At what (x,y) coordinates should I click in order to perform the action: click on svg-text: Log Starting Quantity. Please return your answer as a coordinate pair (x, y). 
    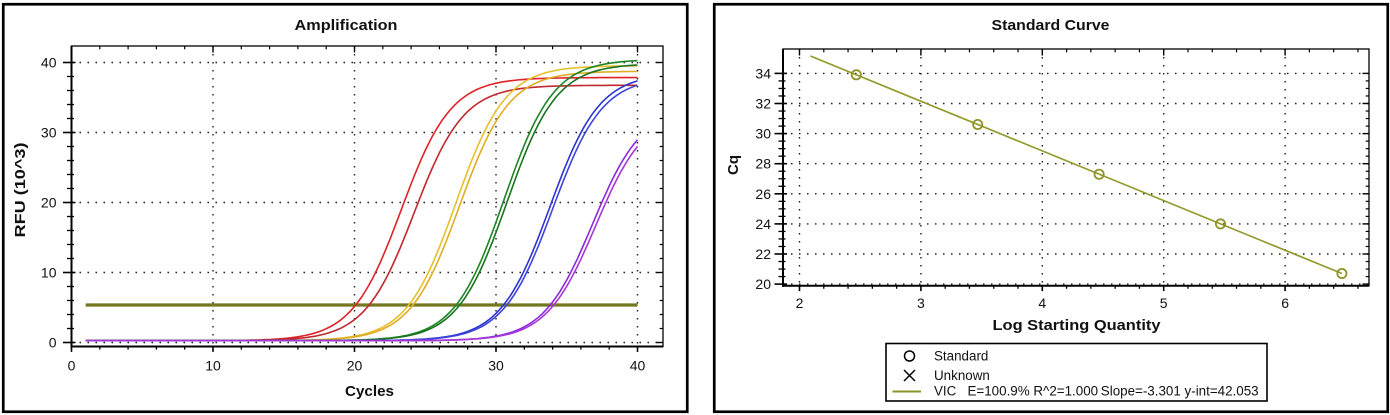
    Looking at the image, I should click on (1077, 325).